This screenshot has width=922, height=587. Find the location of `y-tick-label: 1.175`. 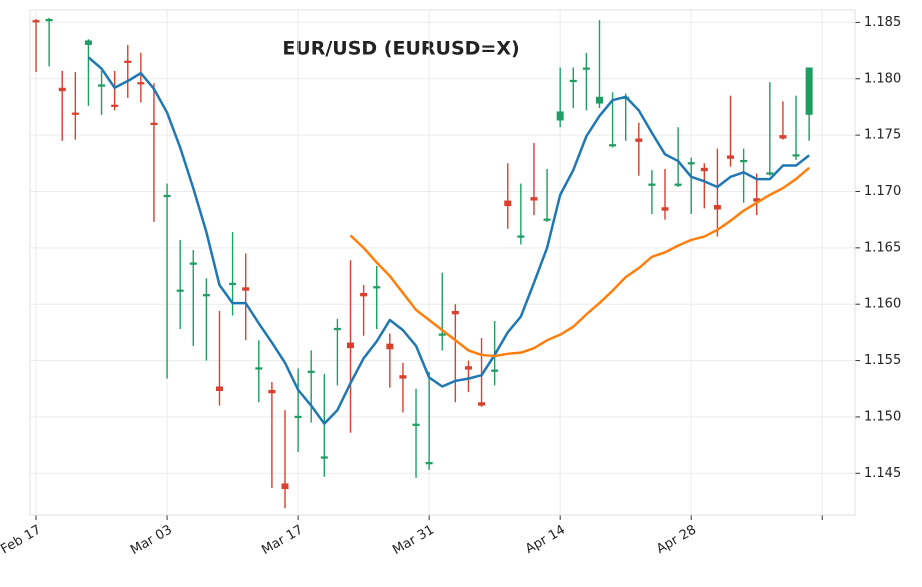

y-tick-label: 1.175 is located at coordinates (882, 135).